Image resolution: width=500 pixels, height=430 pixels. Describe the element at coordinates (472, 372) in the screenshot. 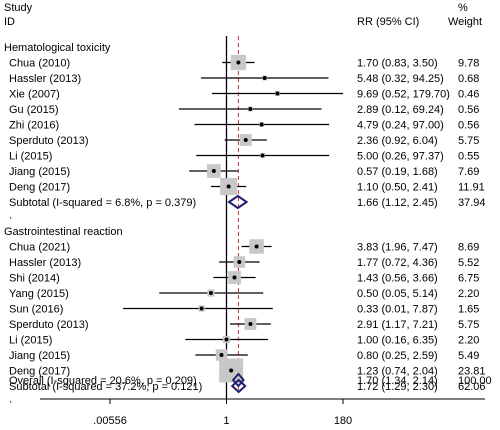

I see `weight-label: 23.81` at that location.